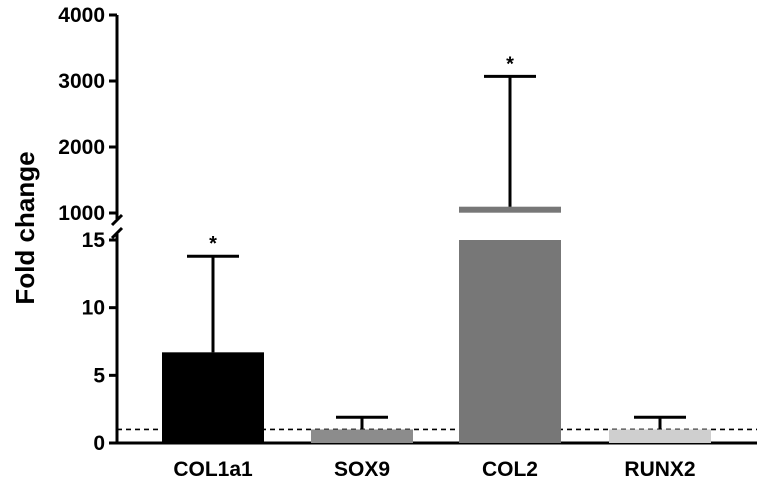  I want to click on y-tick-label: 1000, so click(81, 213).